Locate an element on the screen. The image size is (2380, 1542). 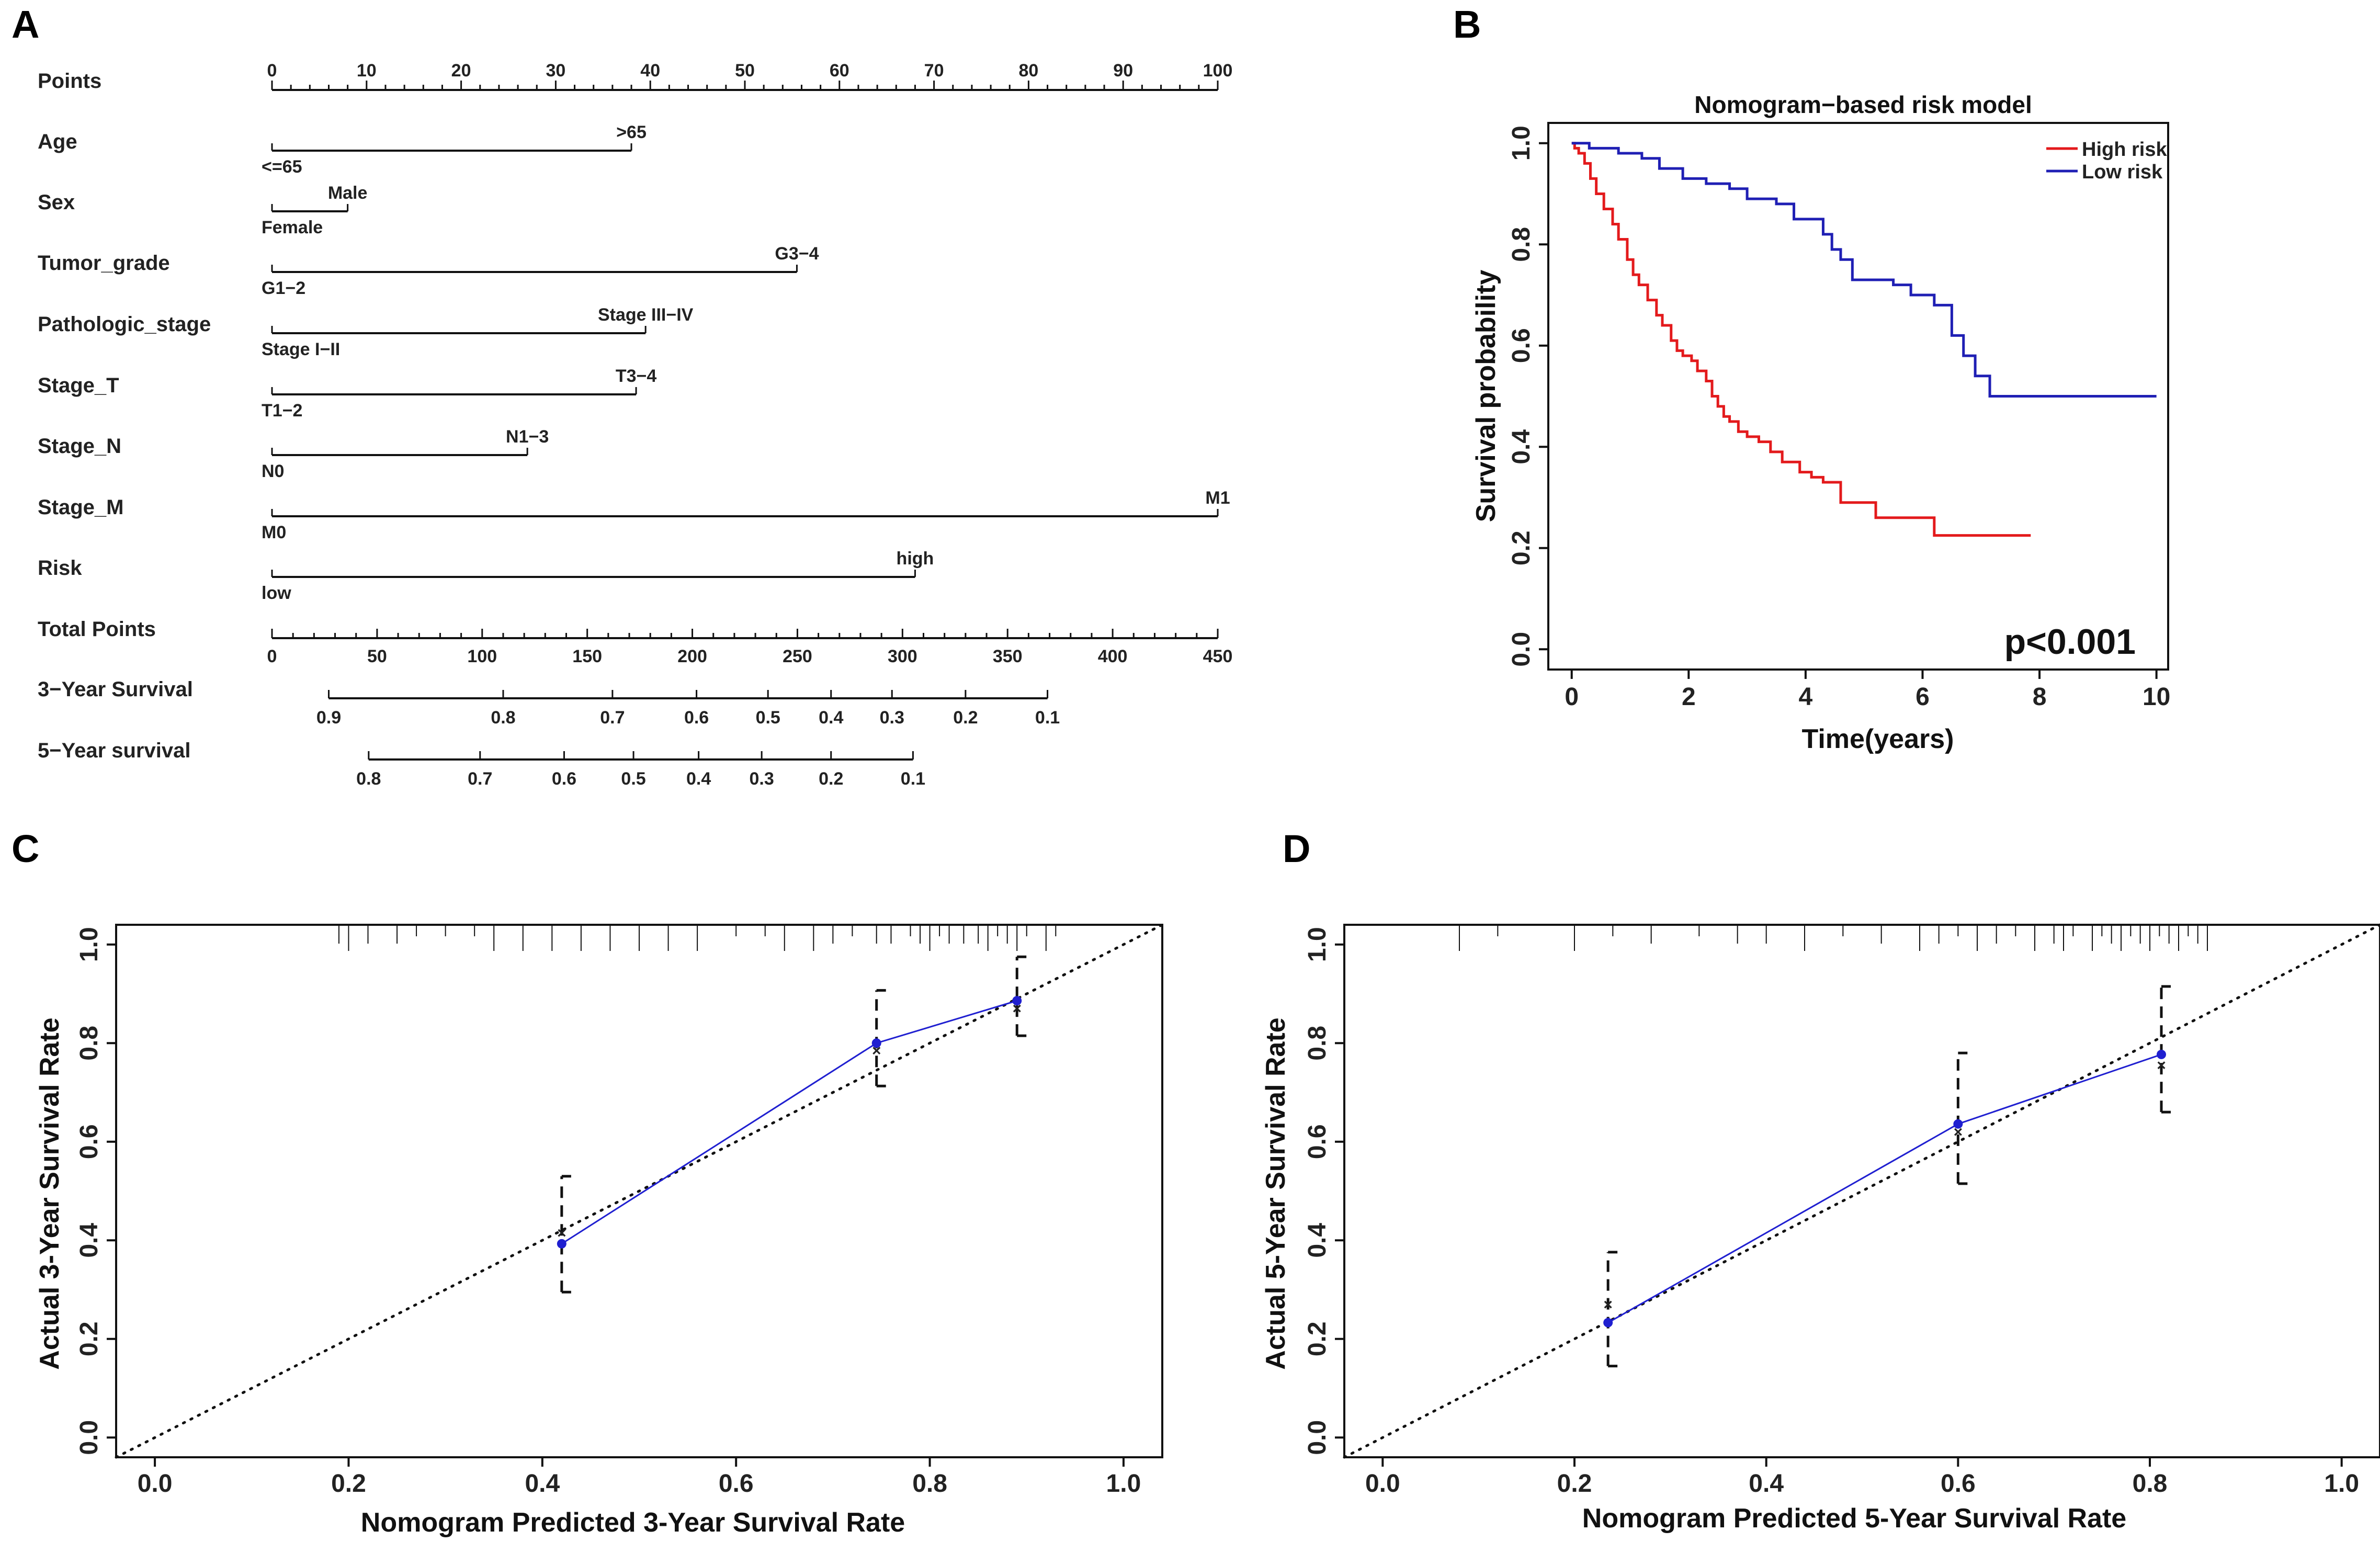
calibration-3yr-y-tick-label: 0.8 is located at coordinates (89, 1043).